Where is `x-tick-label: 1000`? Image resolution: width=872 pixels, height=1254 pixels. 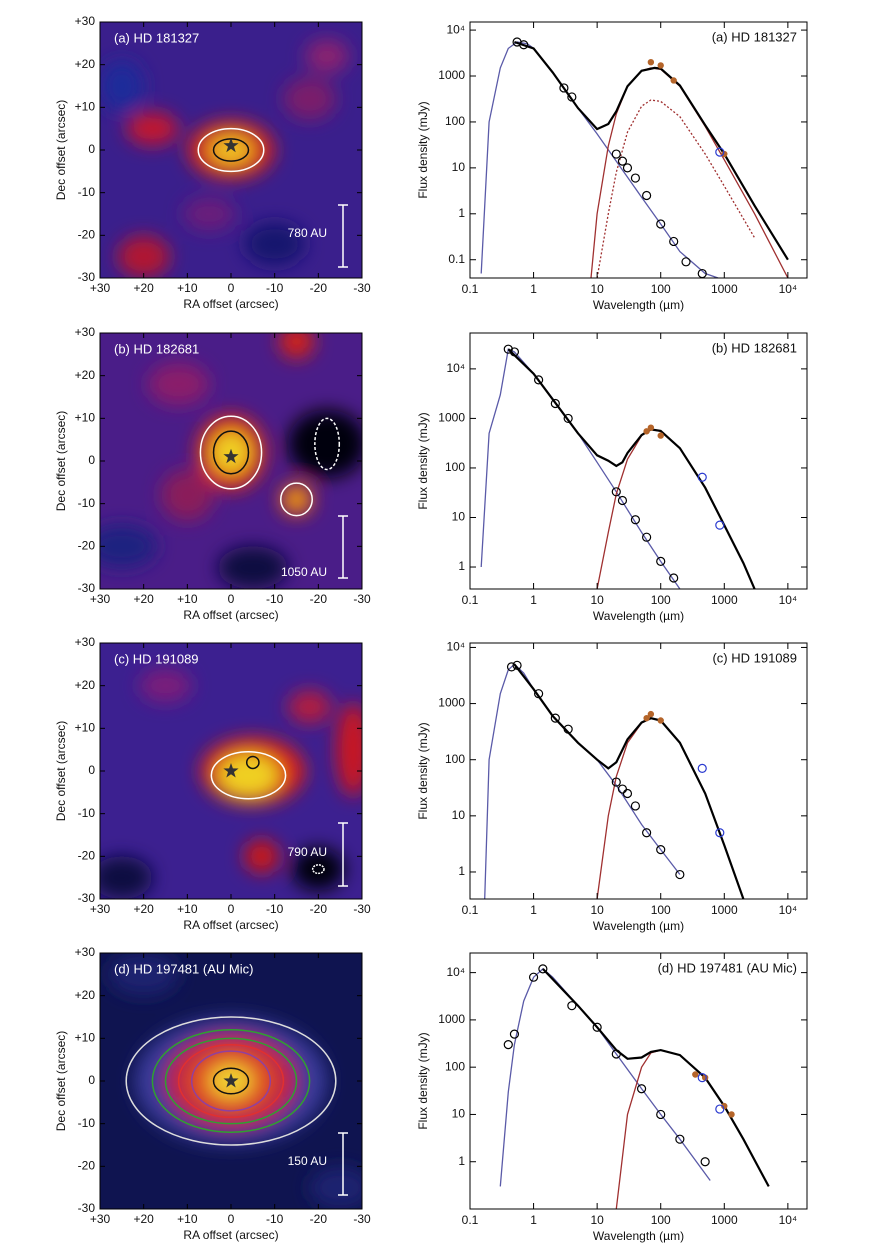
x-tick-label: 1000 is located at coordinates (724, 910).